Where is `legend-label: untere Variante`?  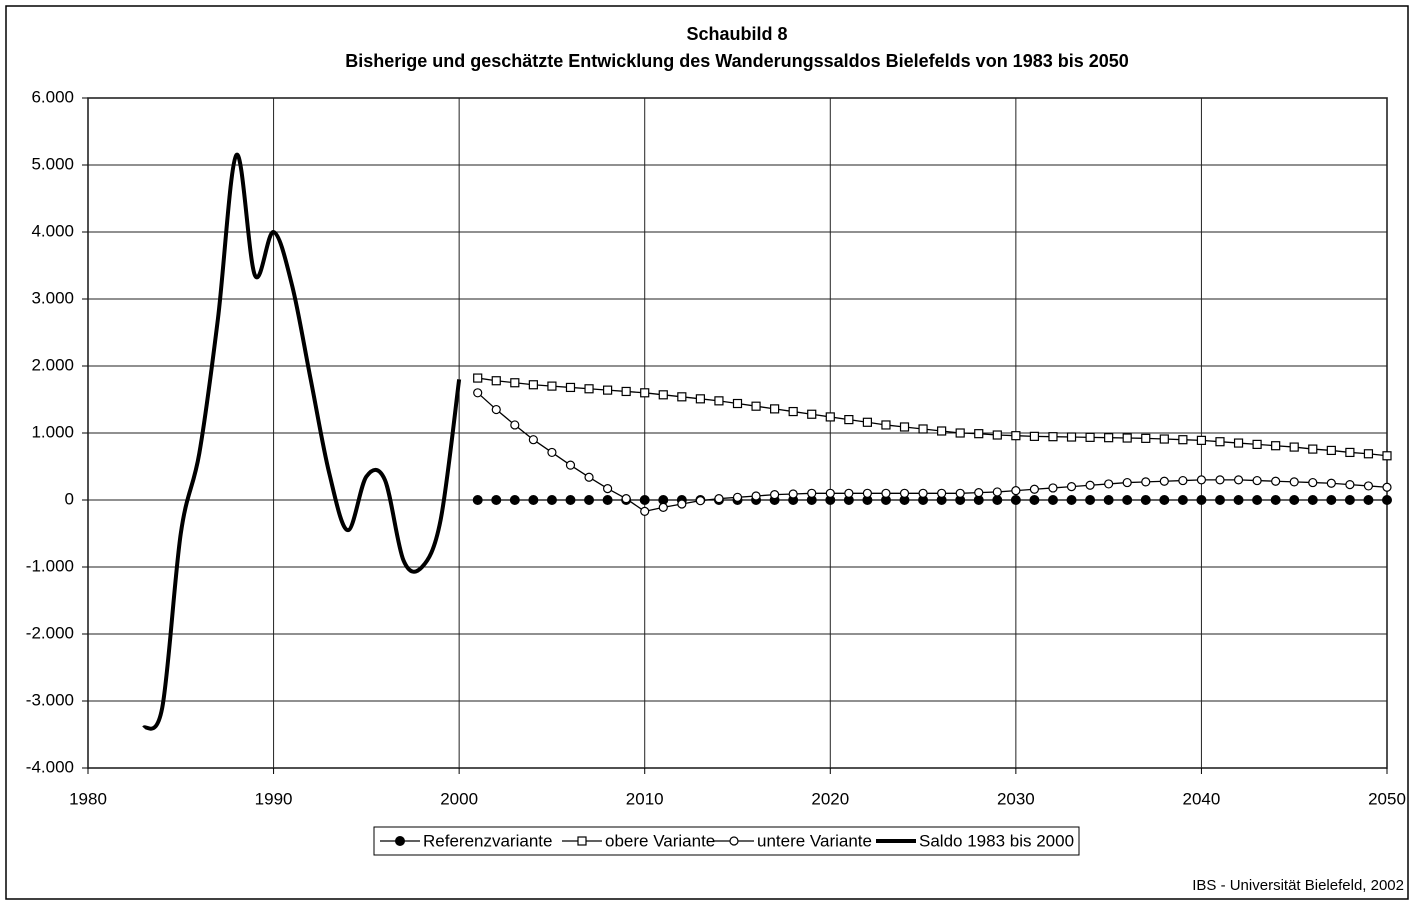
legend-label: untere Variante is located at coordinates (814, 840).